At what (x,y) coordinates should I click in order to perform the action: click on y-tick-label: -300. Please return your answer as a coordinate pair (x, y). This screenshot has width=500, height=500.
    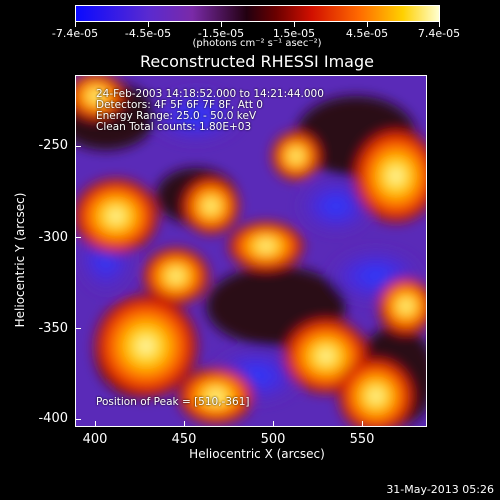
    Looking at the image, I should click on (53, 237).